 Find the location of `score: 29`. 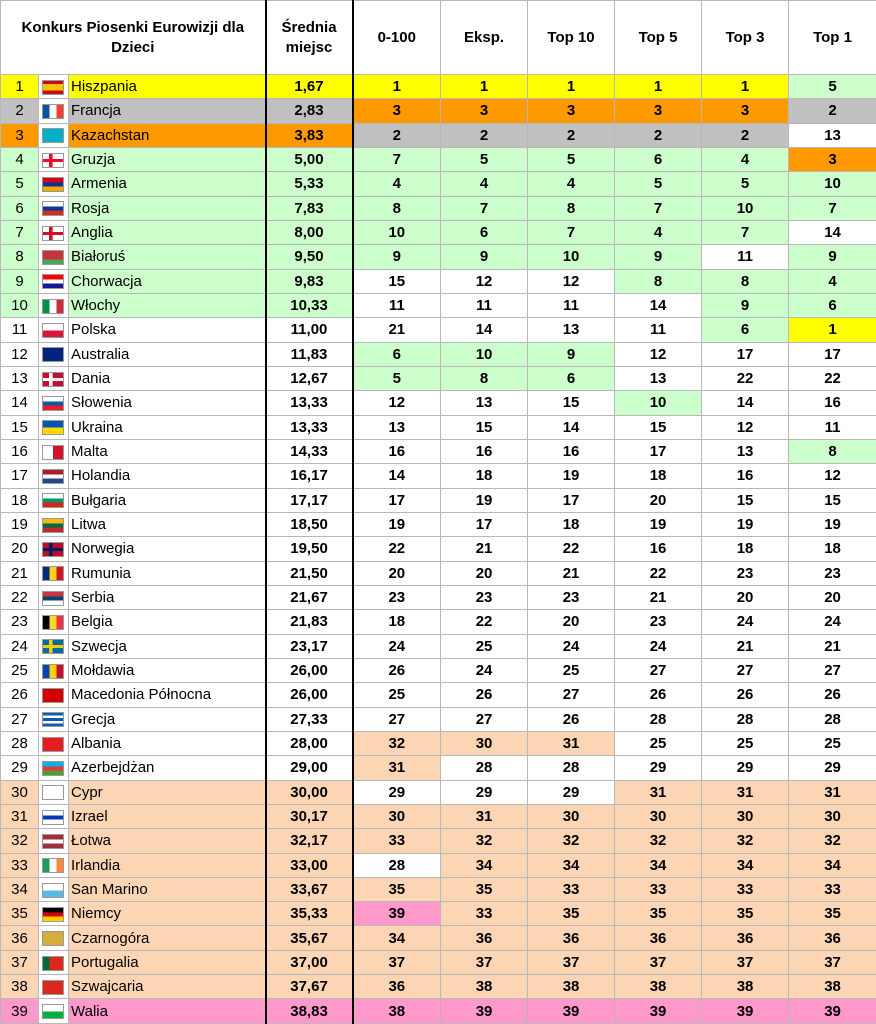

score: 29 is located at coordinates (397, 792).